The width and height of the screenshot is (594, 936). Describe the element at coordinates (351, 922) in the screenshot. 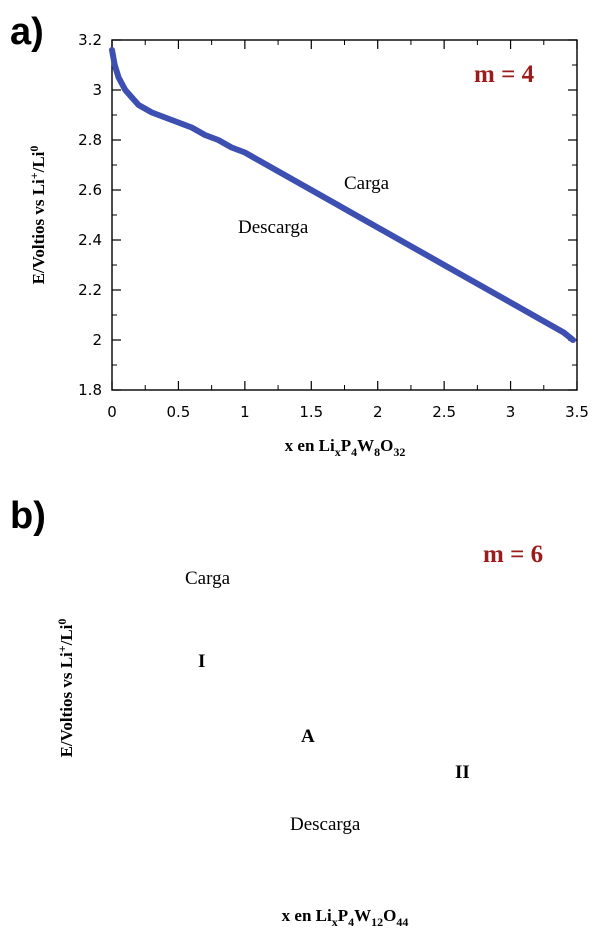

I see `x-axis-title-b-sub2: 4` at that location.